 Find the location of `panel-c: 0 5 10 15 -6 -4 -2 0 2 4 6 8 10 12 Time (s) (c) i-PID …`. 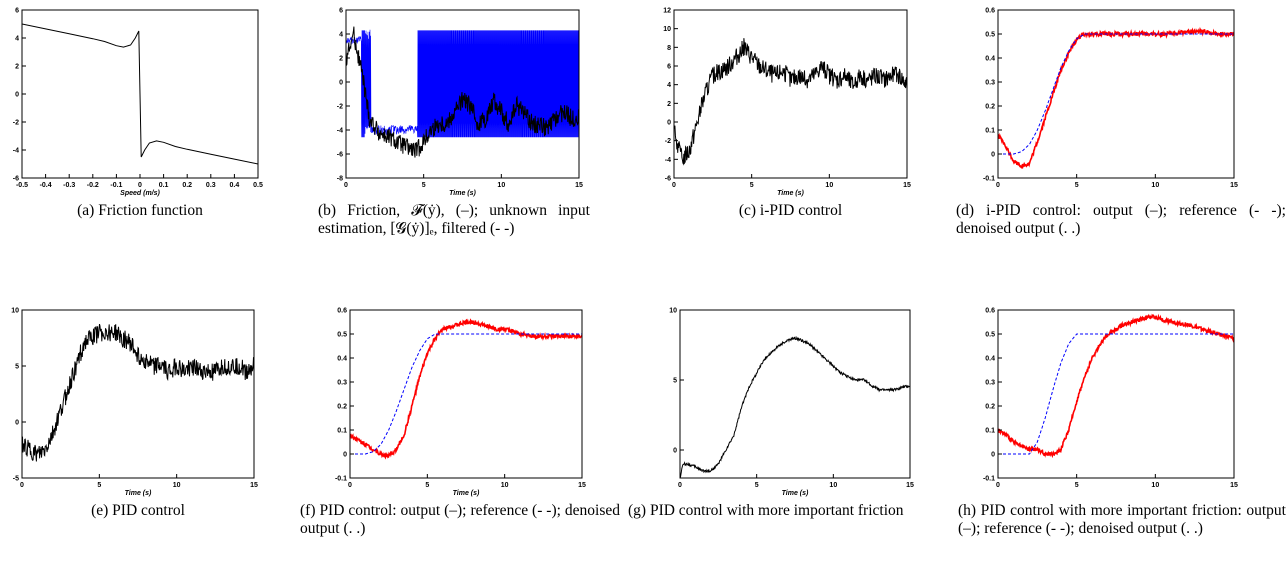

panel-c: 0 5 10 15 -6 -4 -2 0 2 4 6 8 10 12 Time (s) (c) i-PID … is located at coordinates (781, 135).